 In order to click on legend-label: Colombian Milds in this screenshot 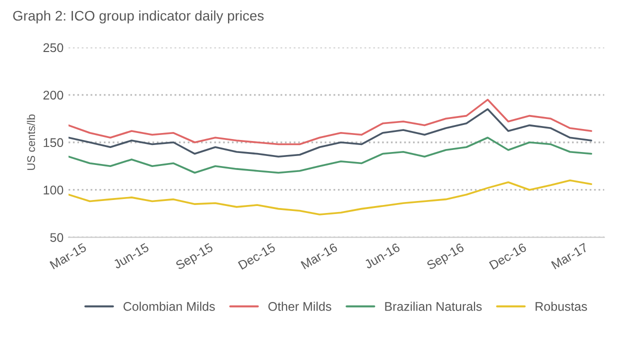, I will do `click(169, 306)`.